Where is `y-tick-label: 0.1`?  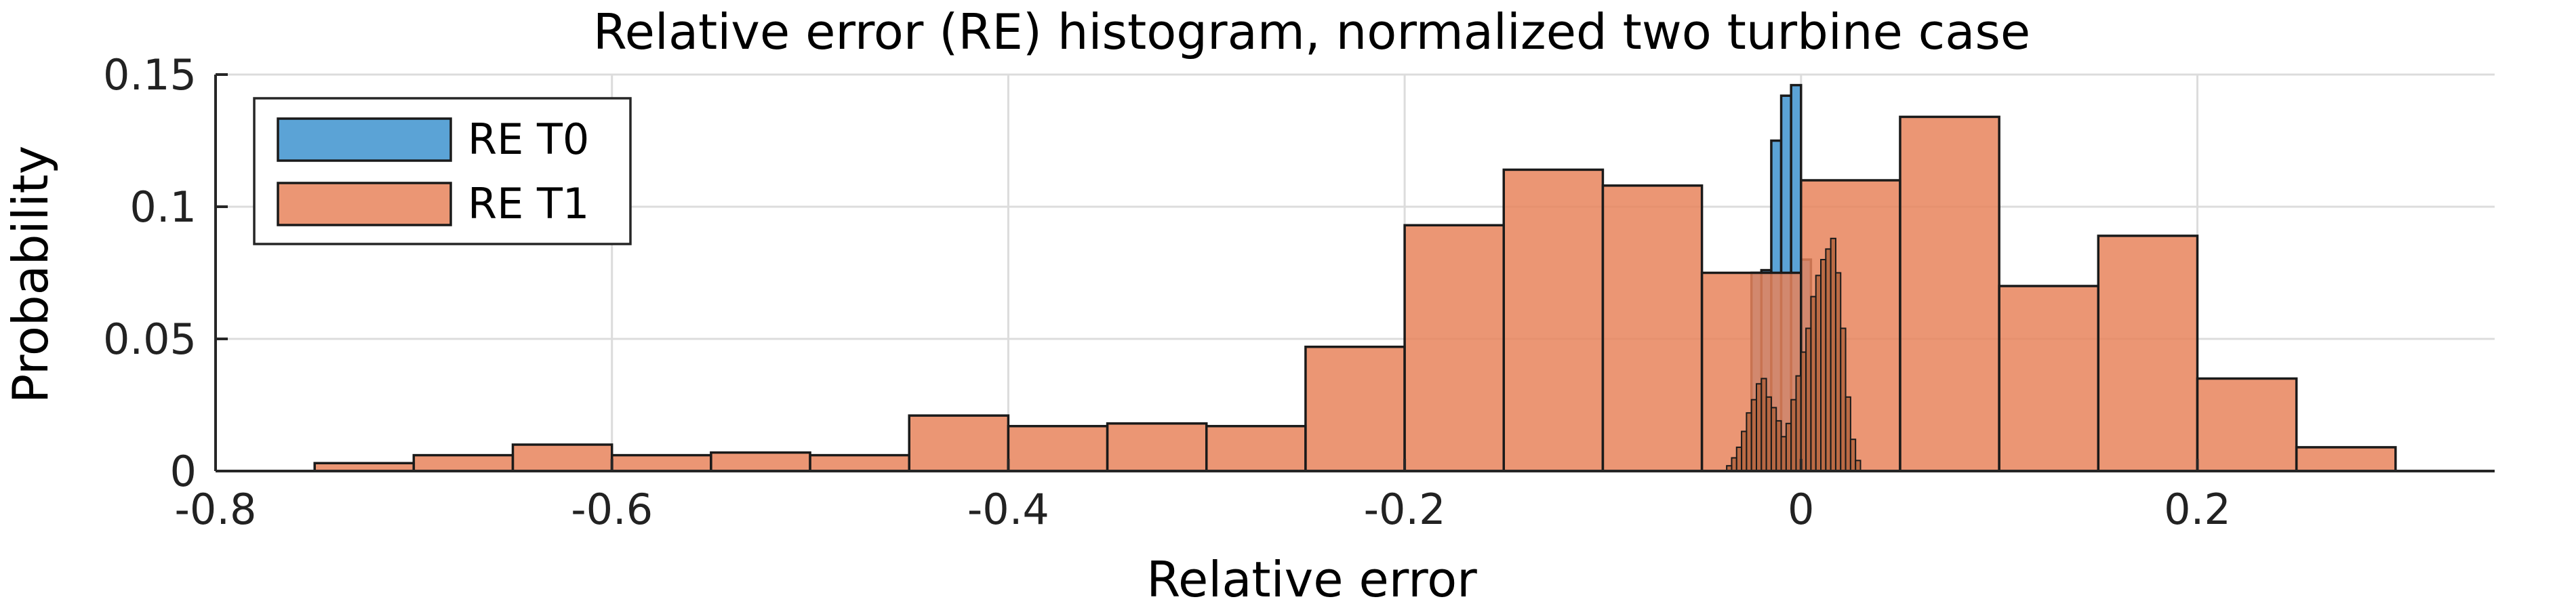
y-tick-label: 0.1 is located at coordinates (163, 207).